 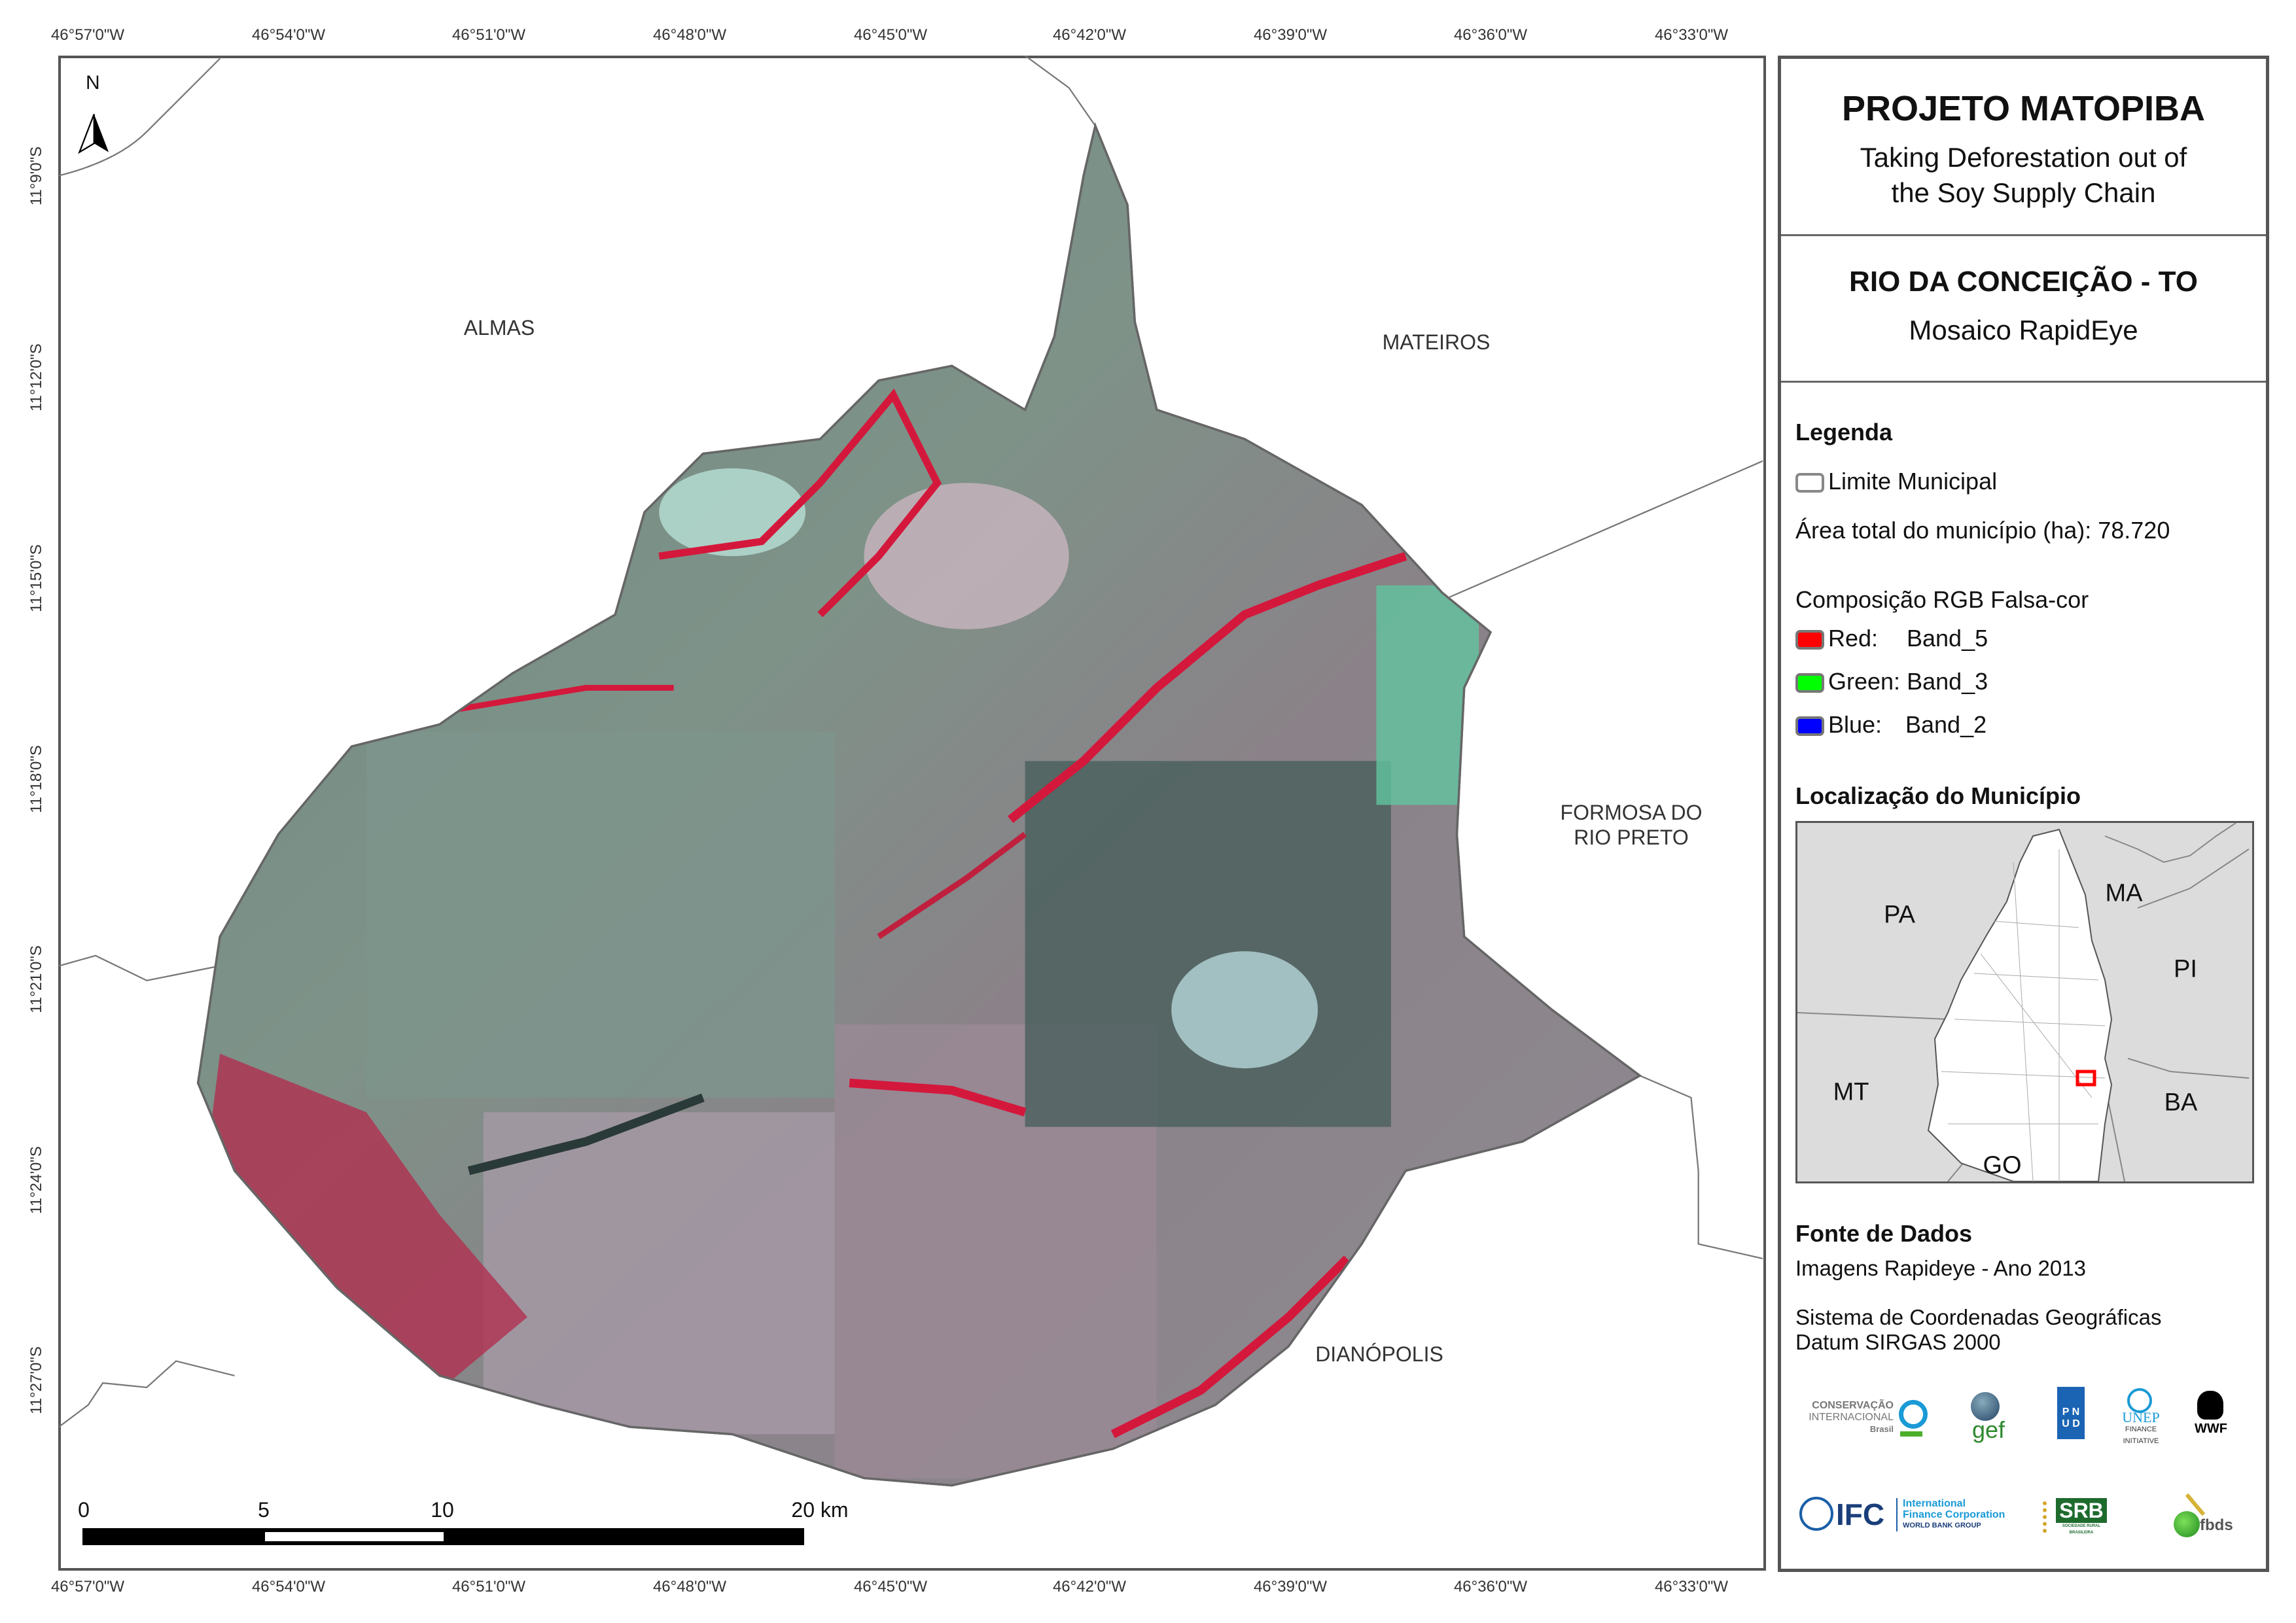 I want to click on logo-text: INITIATIVE, so click(x=2141, y=1441).